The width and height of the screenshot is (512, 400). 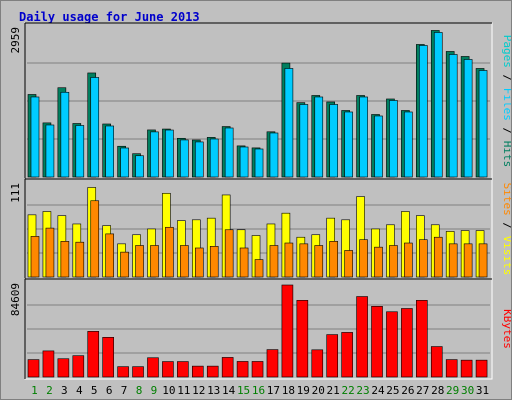 What do you see at coordinates (392, 390) in the screenshot?
I see `day-label: 25` at bounding box center [392, 390].